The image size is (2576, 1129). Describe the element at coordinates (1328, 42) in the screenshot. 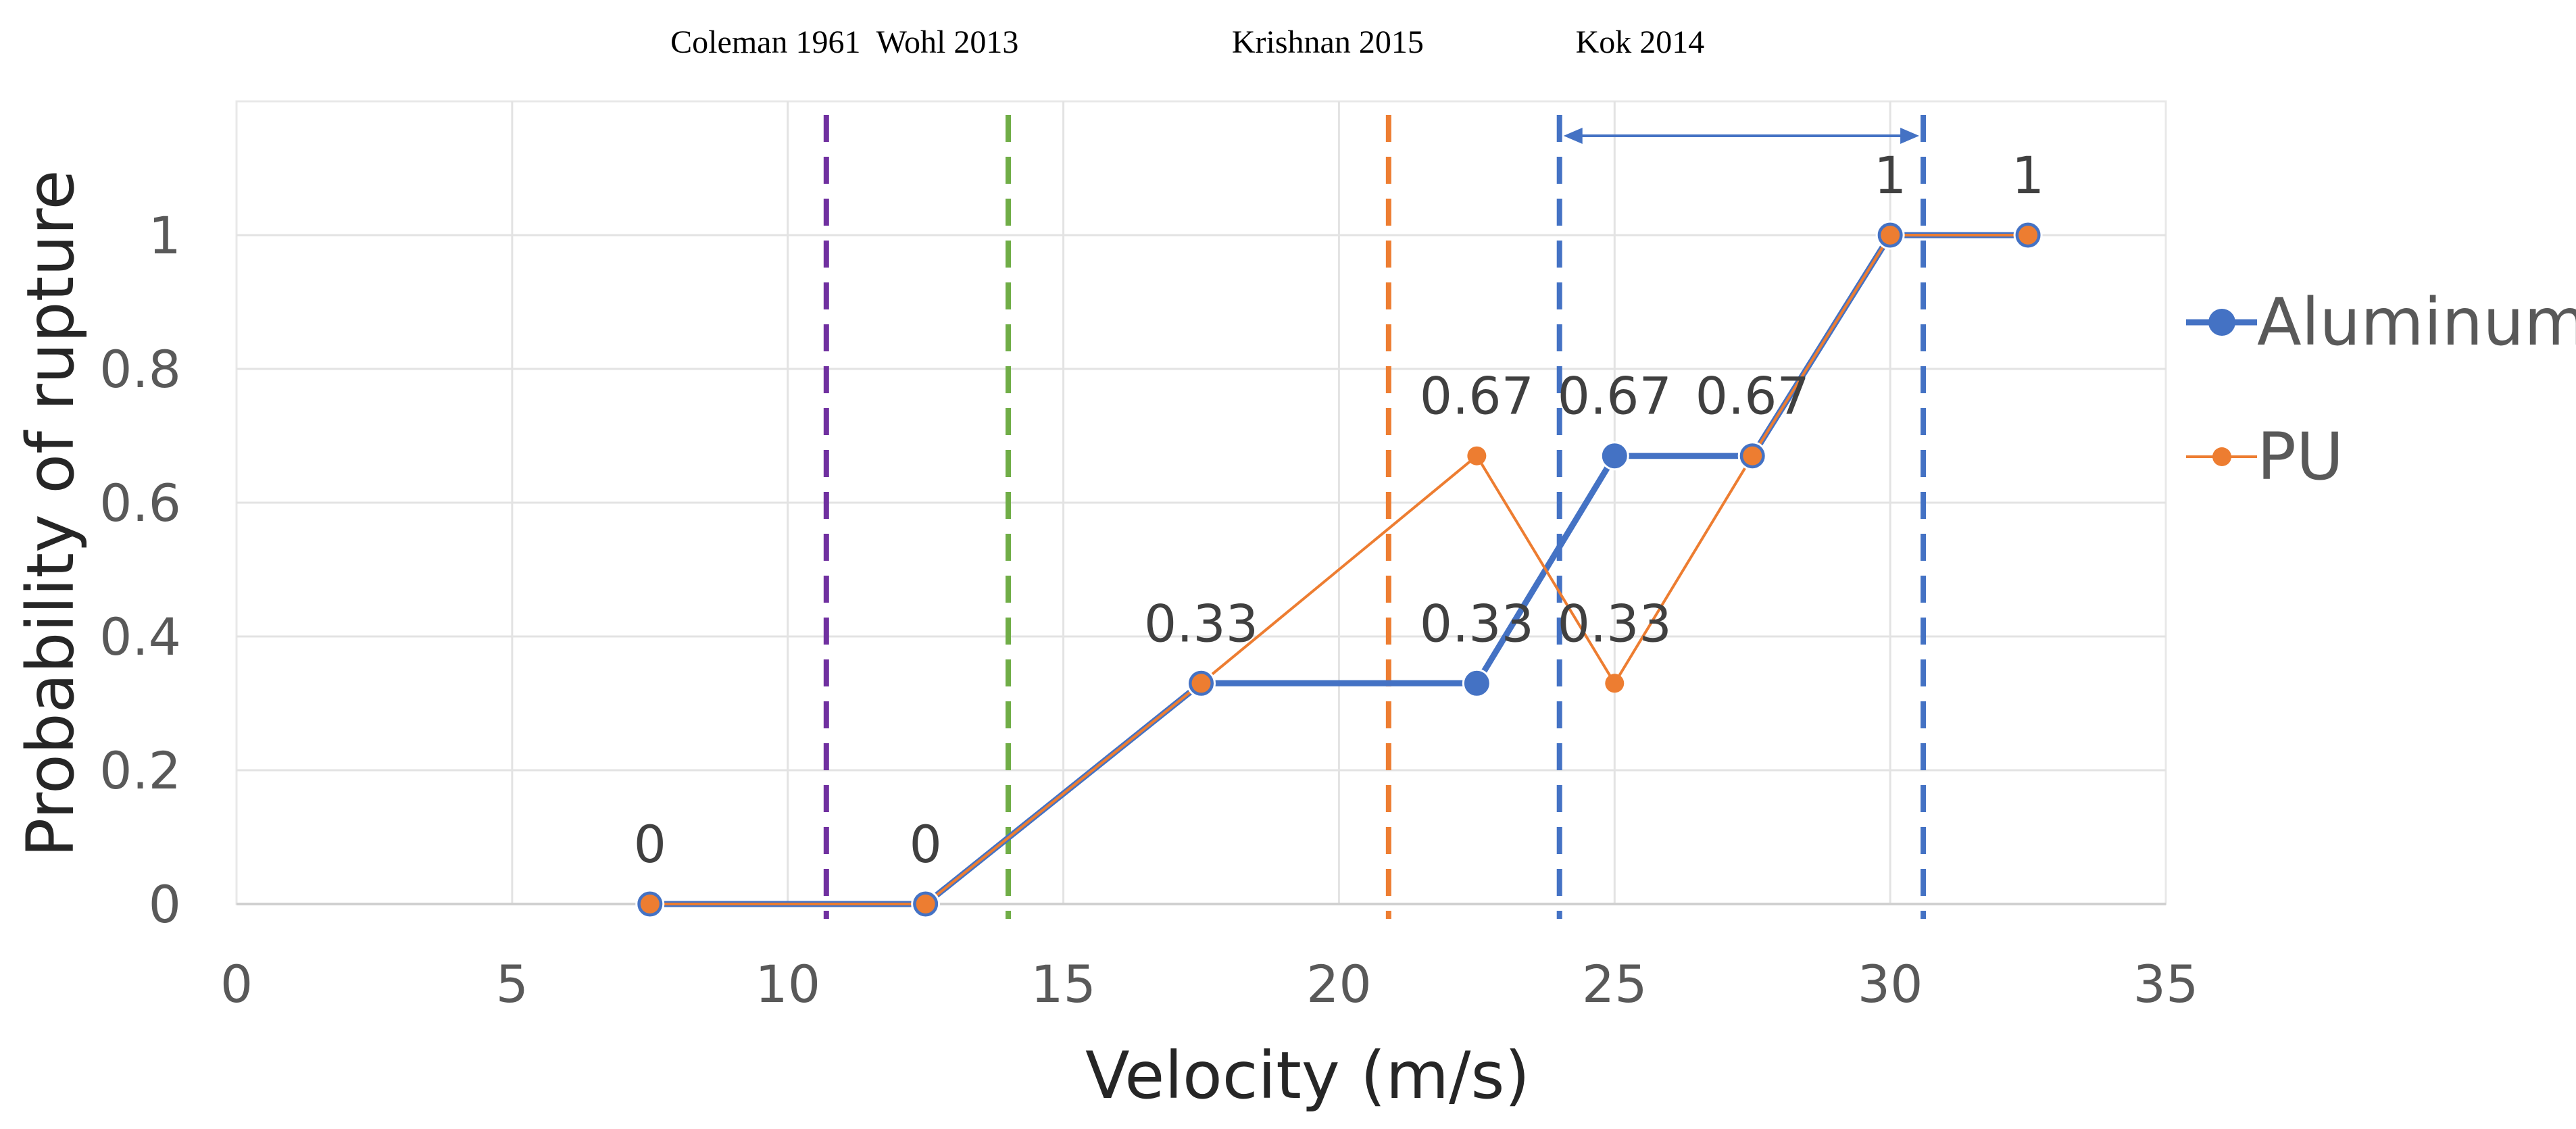

I see `reference-line-label: Krishnan 2015` at that location.